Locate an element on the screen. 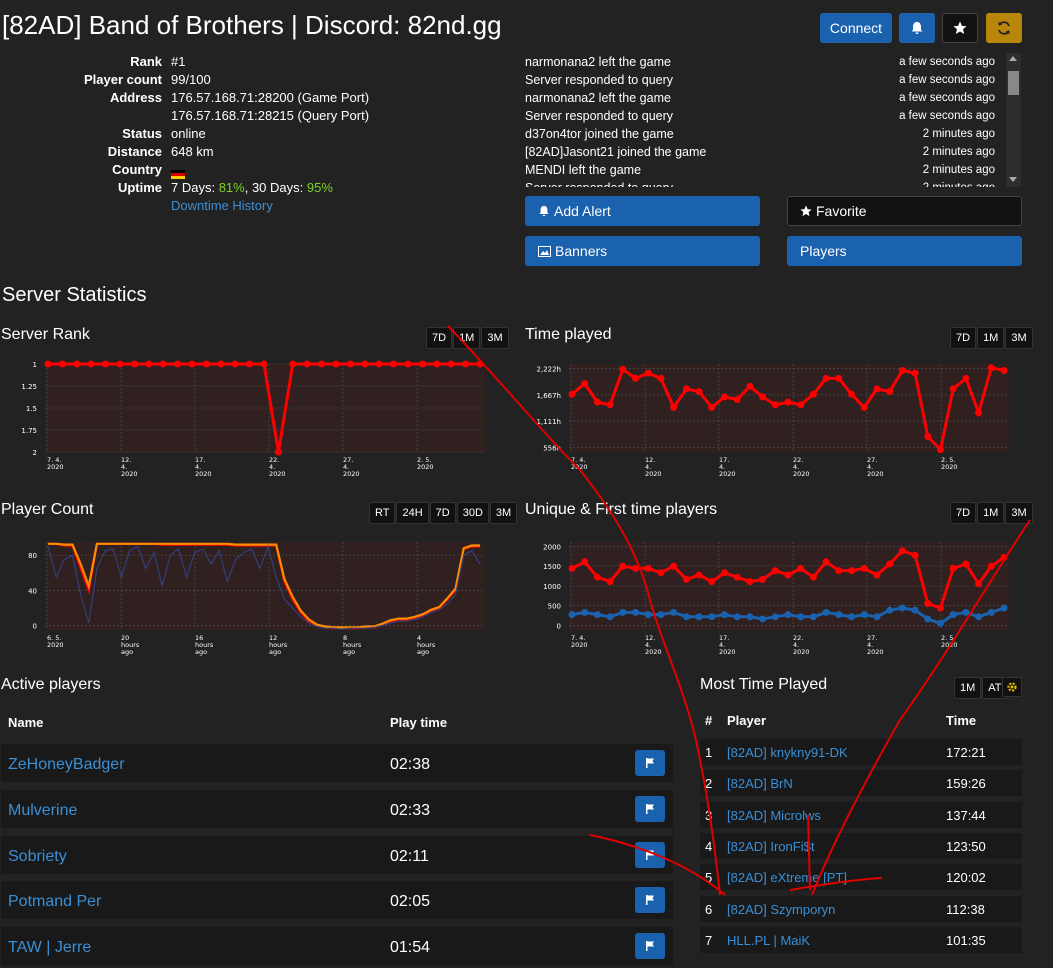 This screenshot has width=1053, height=968. downtime-history-link: Downtime History is located at coordinates (222, 205).